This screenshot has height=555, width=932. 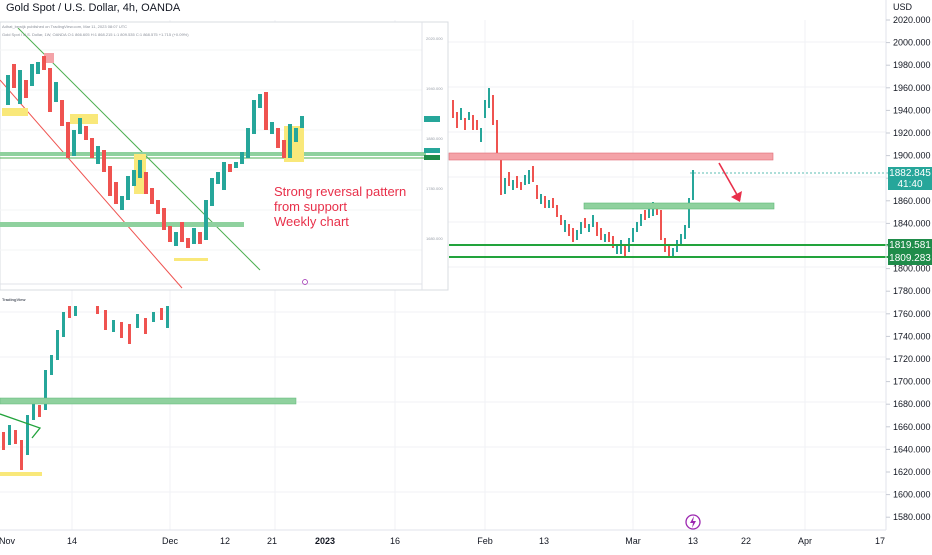 I want to click on svg-text: 1940.000, so click(x=434, y=88).